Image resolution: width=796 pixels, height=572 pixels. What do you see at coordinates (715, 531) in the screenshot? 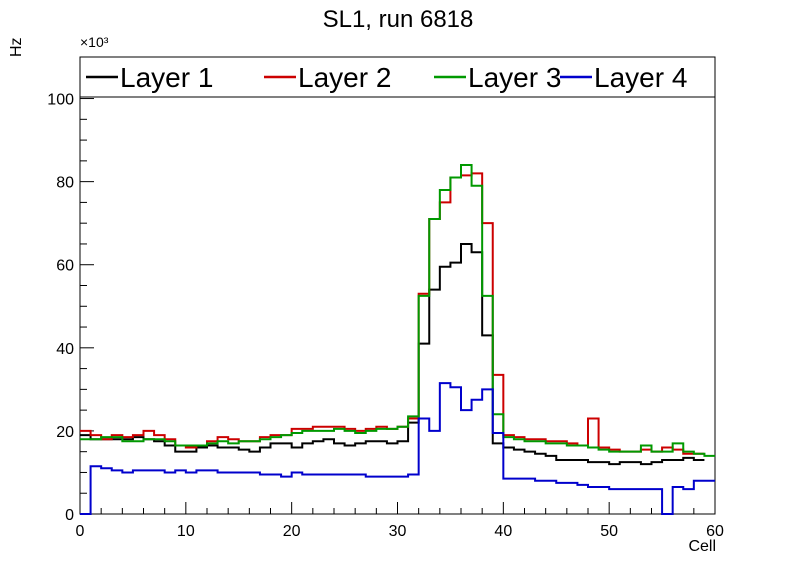
I see `x-tick-label: 60` at bounding box center [715, 531].